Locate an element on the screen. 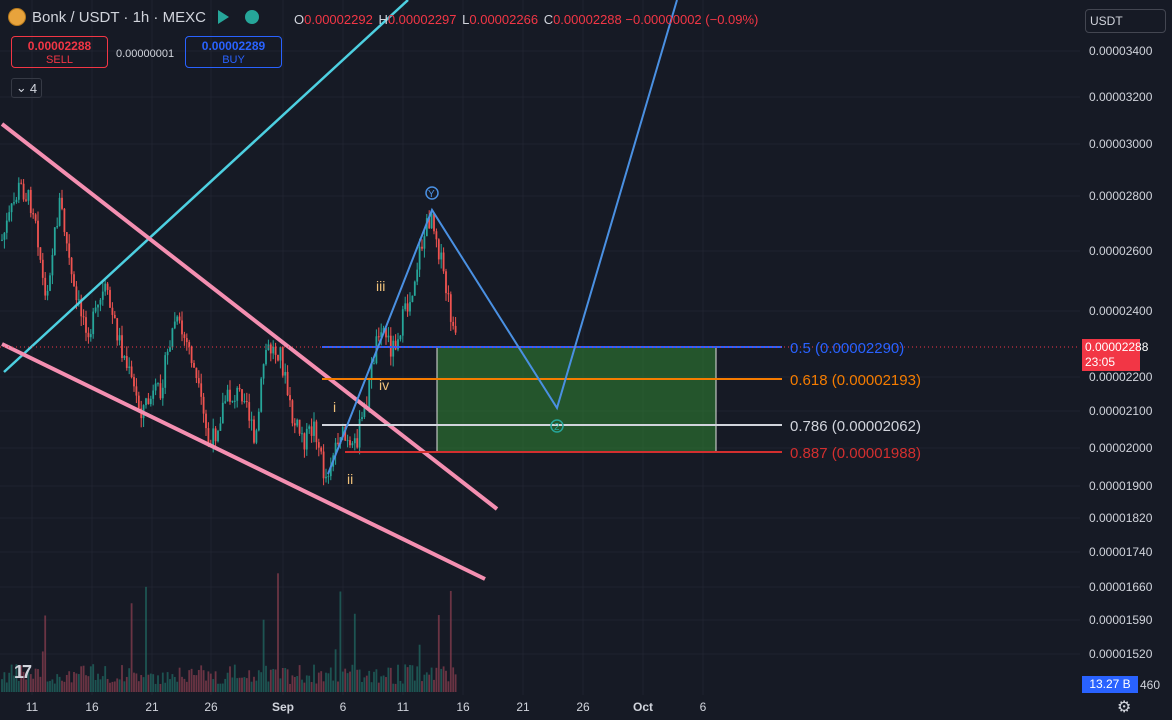 This screenshot has height=720, width=1172. bar-countdown: 23:05 is located at coordinates (1100, 362).